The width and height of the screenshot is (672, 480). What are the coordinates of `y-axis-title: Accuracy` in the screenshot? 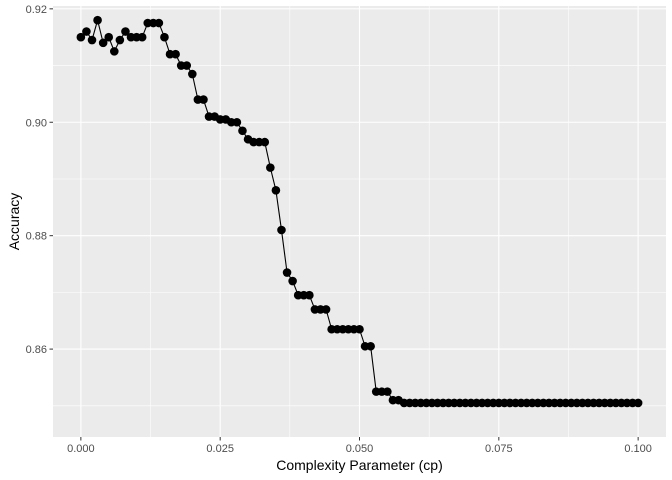 It's located at (14, 222).